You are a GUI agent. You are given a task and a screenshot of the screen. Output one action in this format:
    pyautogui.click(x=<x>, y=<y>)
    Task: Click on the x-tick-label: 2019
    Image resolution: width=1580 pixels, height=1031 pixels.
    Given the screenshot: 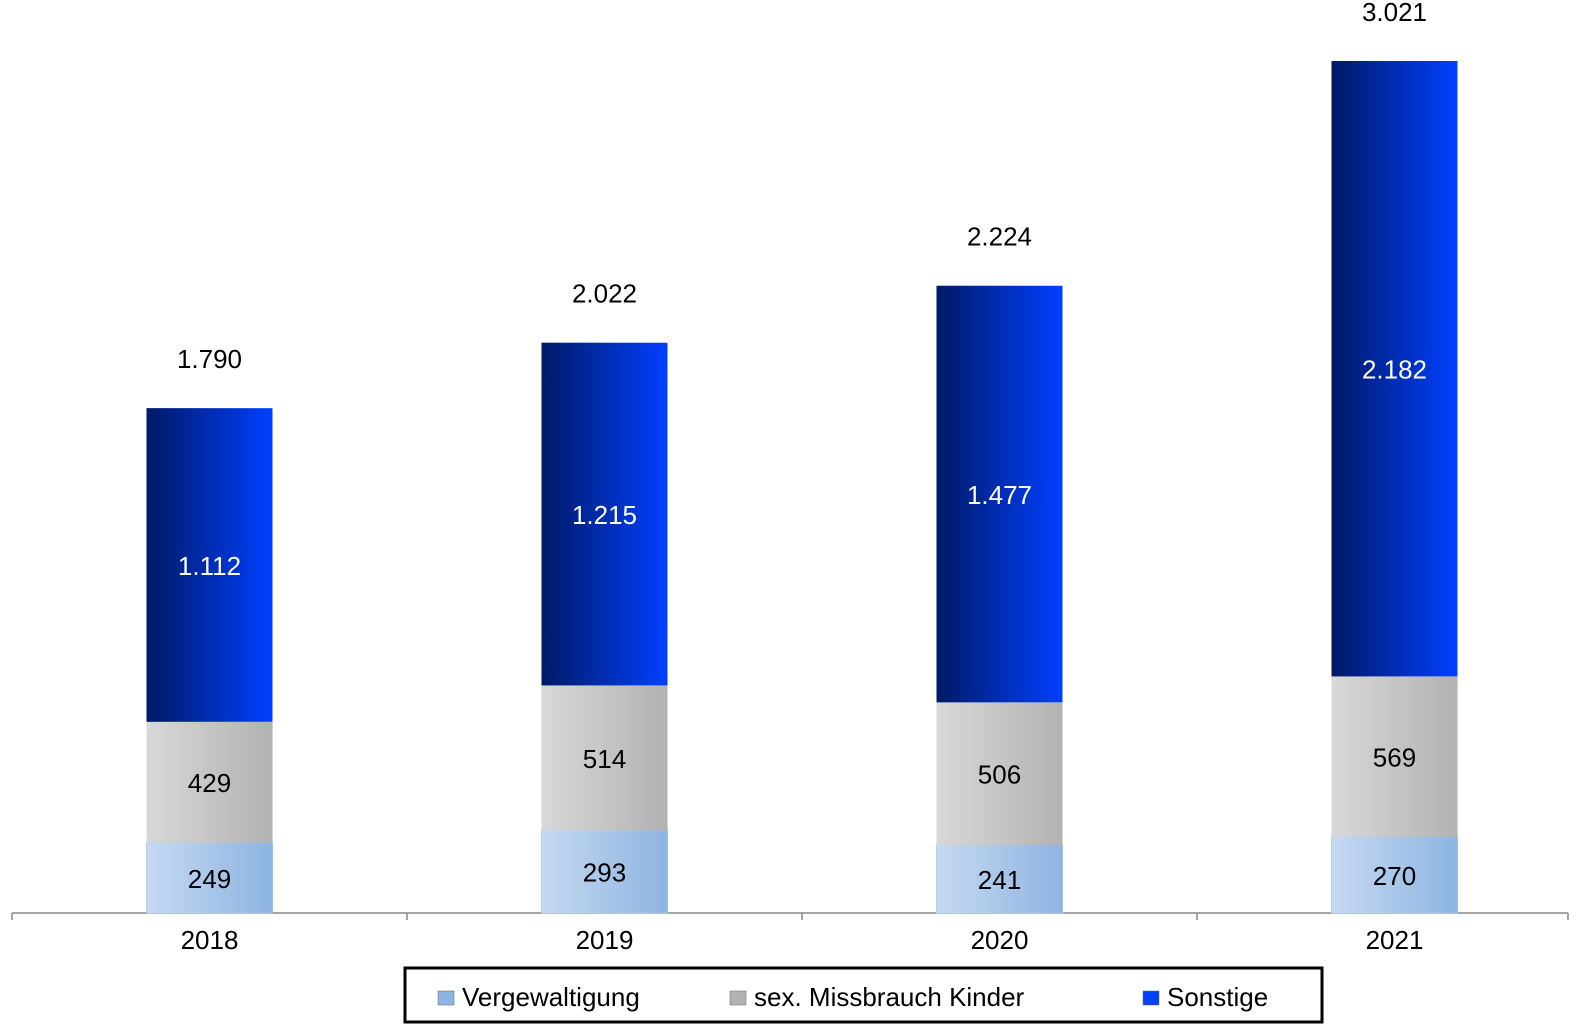 What is the action you would take?
    pyautogui.click(x=605, y=940)
    